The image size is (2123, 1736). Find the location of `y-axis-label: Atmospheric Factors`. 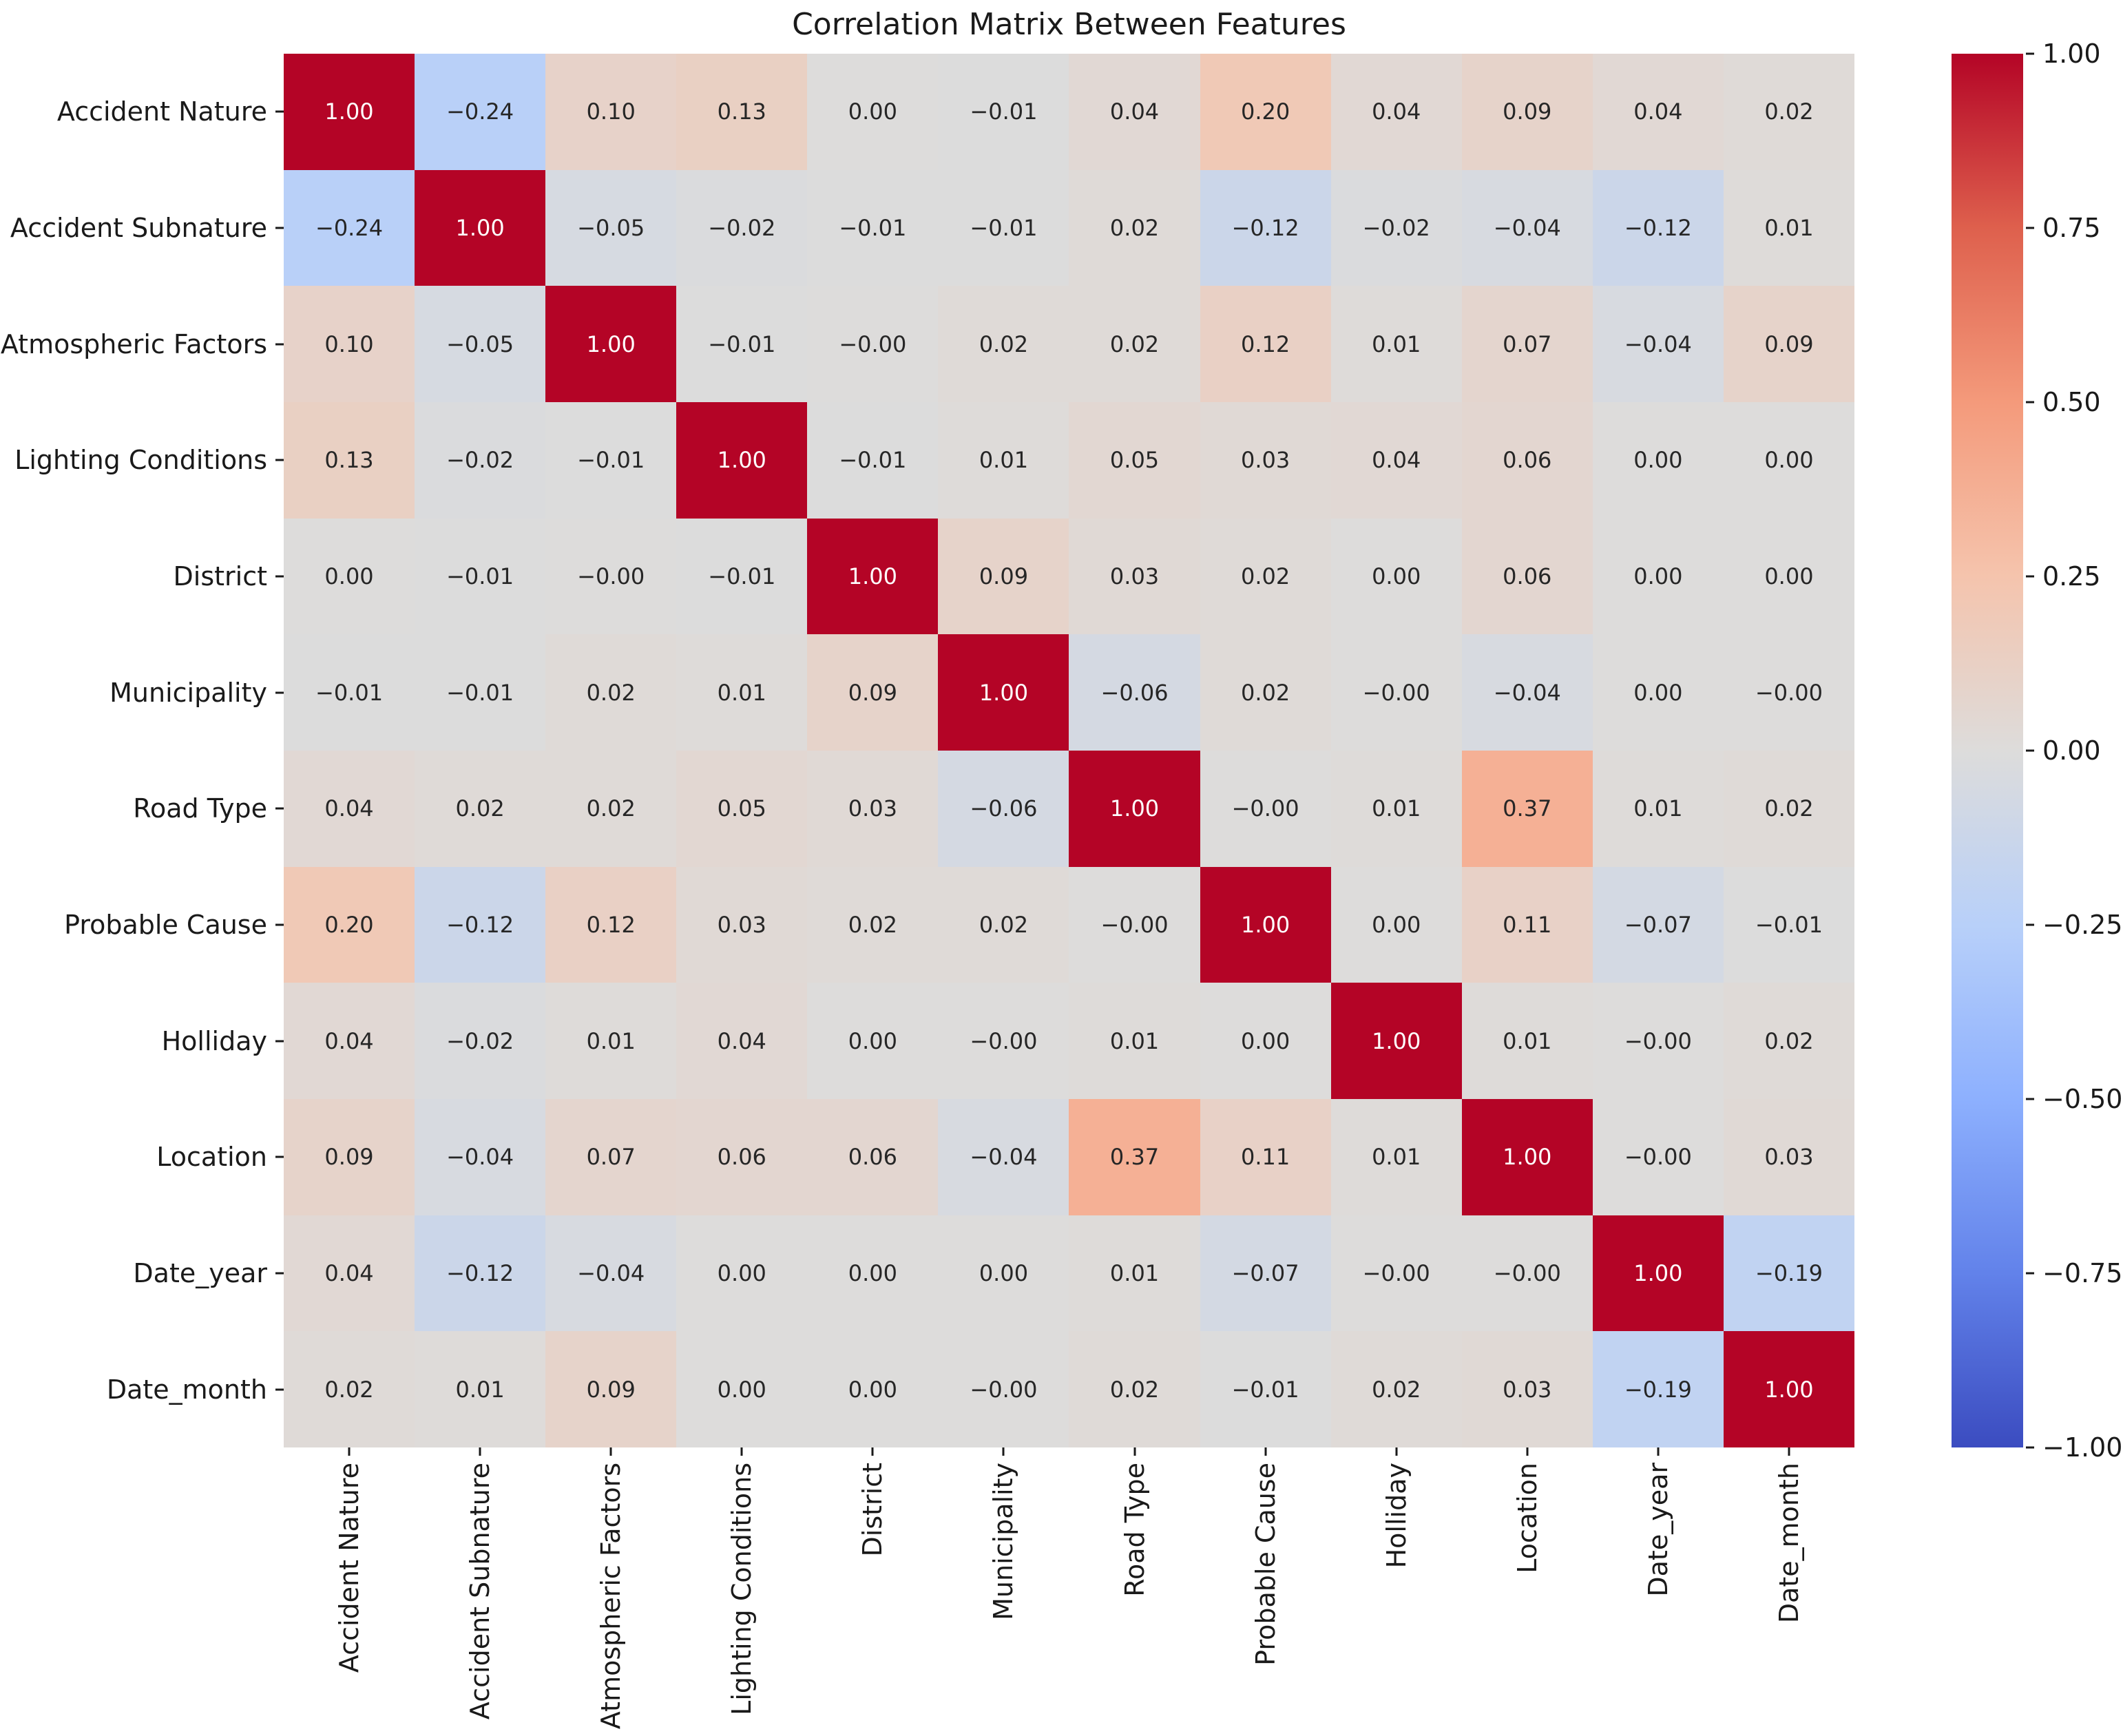

y-axis-label: Atmospheric Factors is located at coordinates (134, 343).